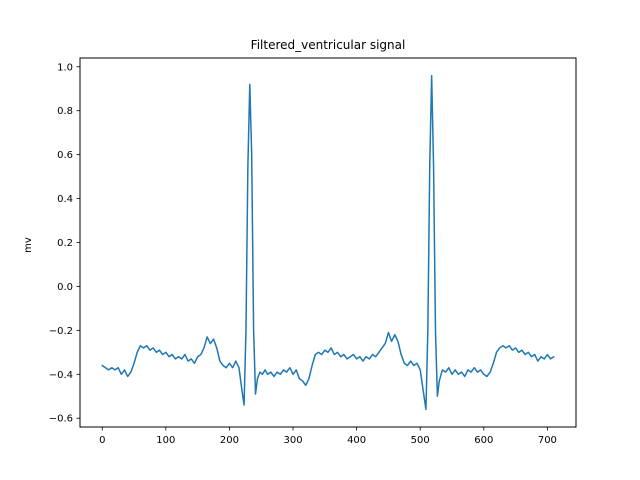 The width and height of the screenshot is (640, 480). I want to click on x-tick-label: 0, so click(102, 440).